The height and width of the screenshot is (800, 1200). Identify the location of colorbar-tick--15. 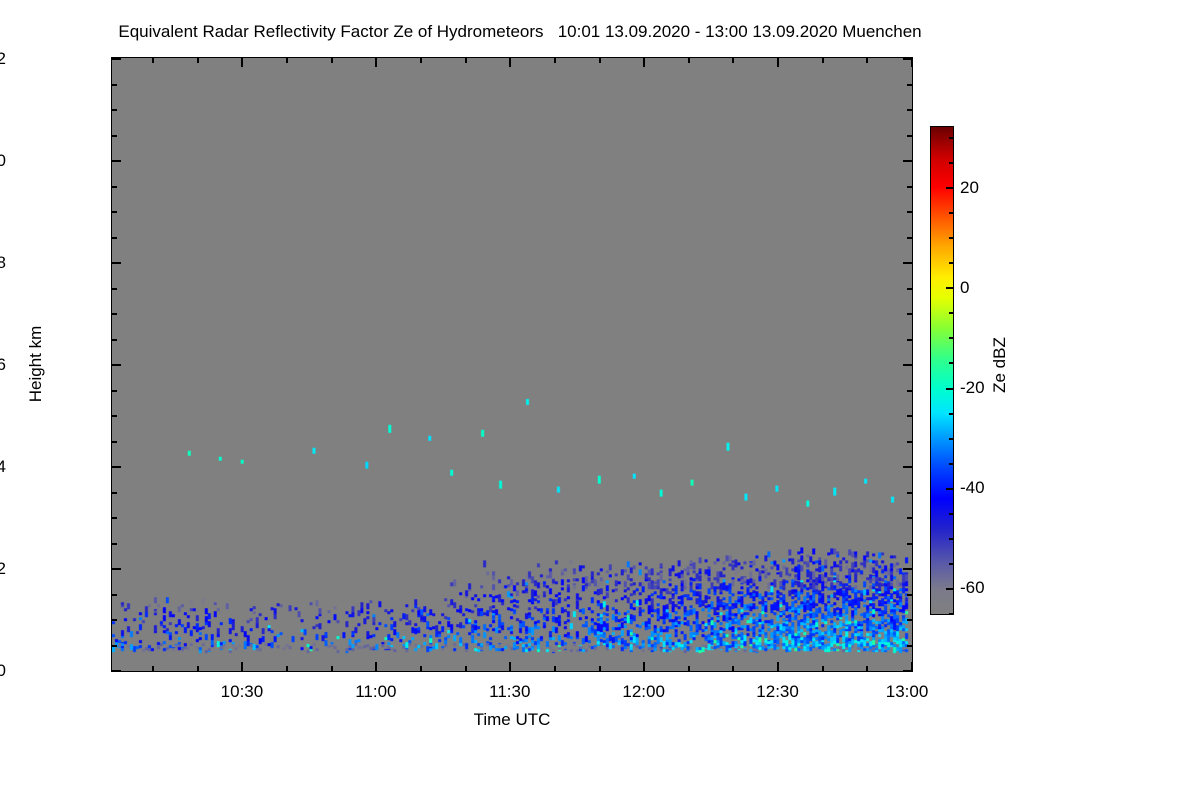
(951, 363).